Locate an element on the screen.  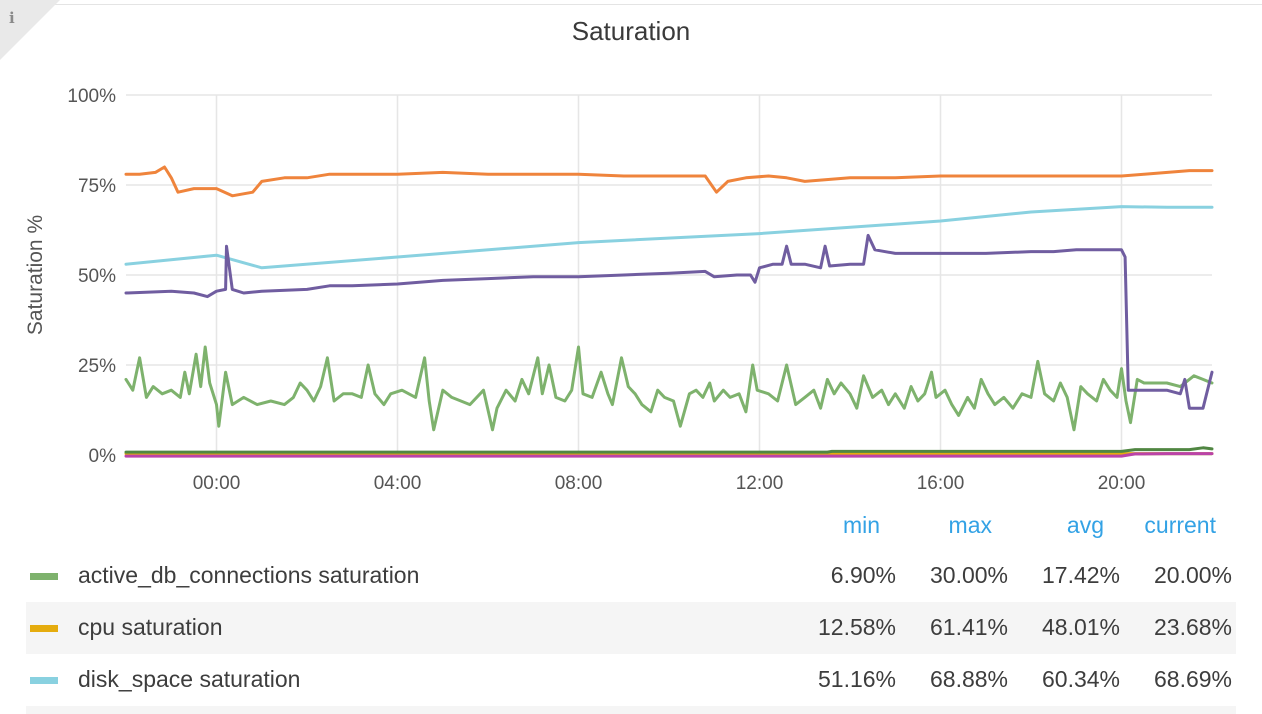
legend-header-min: min is located at coordinates (861, 525).